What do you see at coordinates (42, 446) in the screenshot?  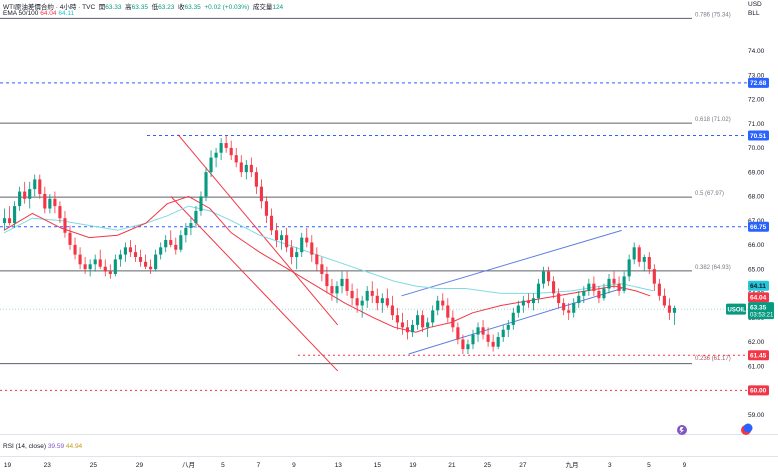 I see `rsi-legend: RSI (14, close) 39.59 44.94` at bounding box center [42, 446].